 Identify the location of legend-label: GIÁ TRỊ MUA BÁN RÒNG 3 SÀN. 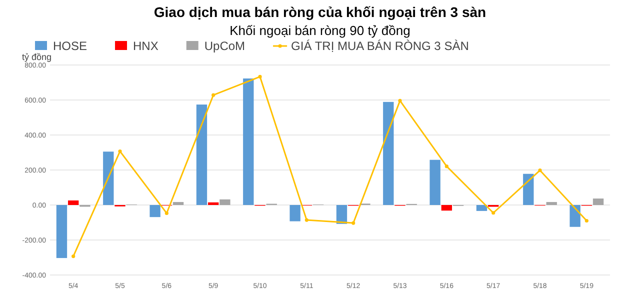
(380, 46).